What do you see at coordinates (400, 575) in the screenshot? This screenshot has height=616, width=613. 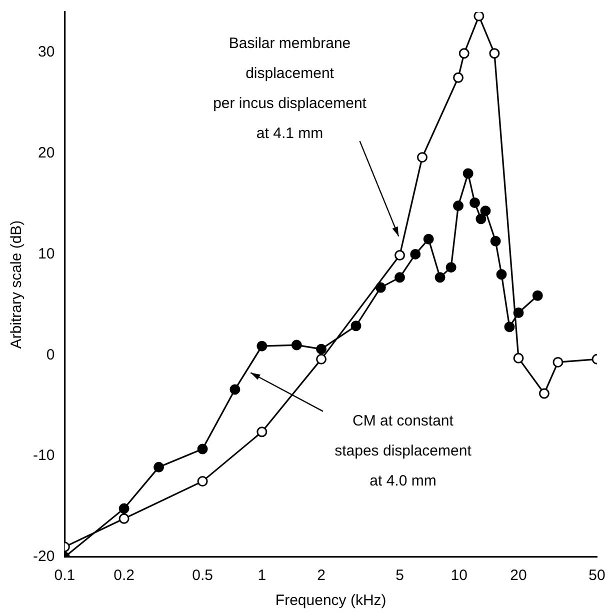 I see `x-tick-label: 5` at bounding box center [400, 575].